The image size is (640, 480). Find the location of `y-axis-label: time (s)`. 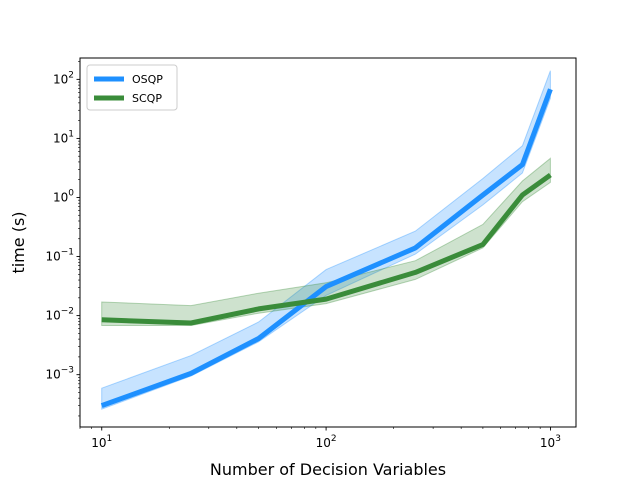

y-axis-label: time (s) is located at coordinates (18, 242).